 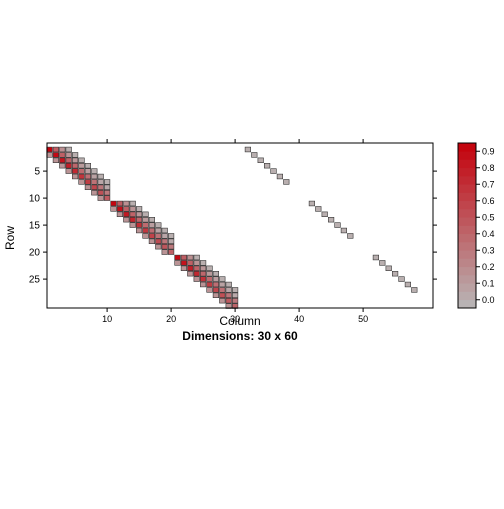 I want to click on x-tick-label: 20, so click(x=171, y=319).